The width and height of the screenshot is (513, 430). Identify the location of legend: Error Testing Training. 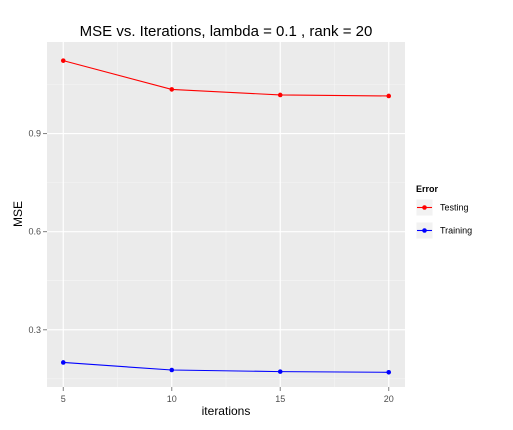
(443, 212).